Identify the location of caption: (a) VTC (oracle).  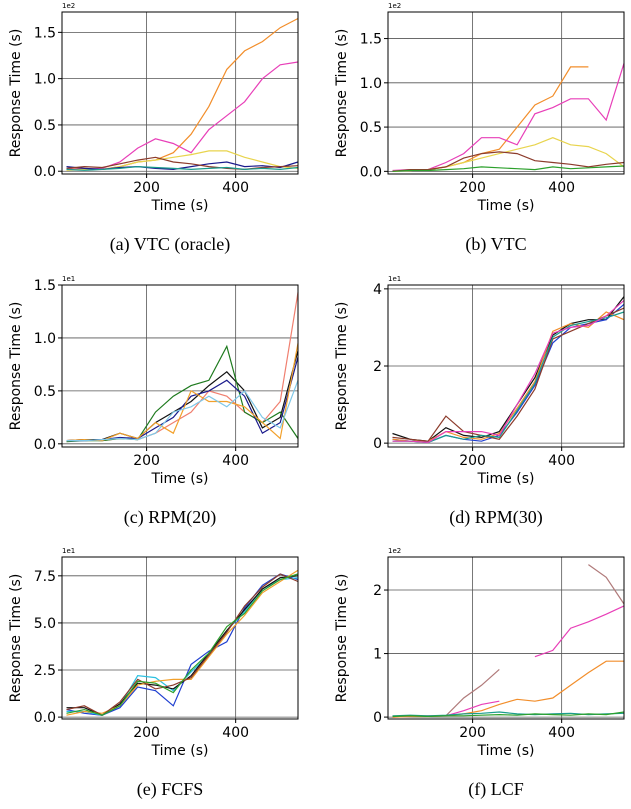
(170, 244).